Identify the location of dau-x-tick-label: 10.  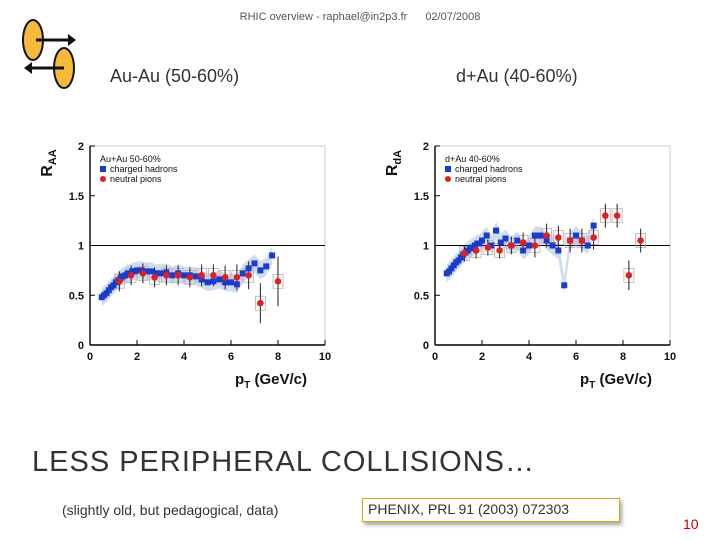
(670, 357).